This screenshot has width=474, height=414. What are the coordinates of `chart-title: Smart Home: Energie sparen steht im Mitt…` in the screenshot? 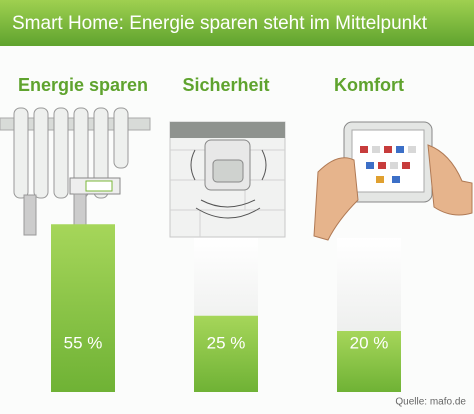 It's located at (220, 23).